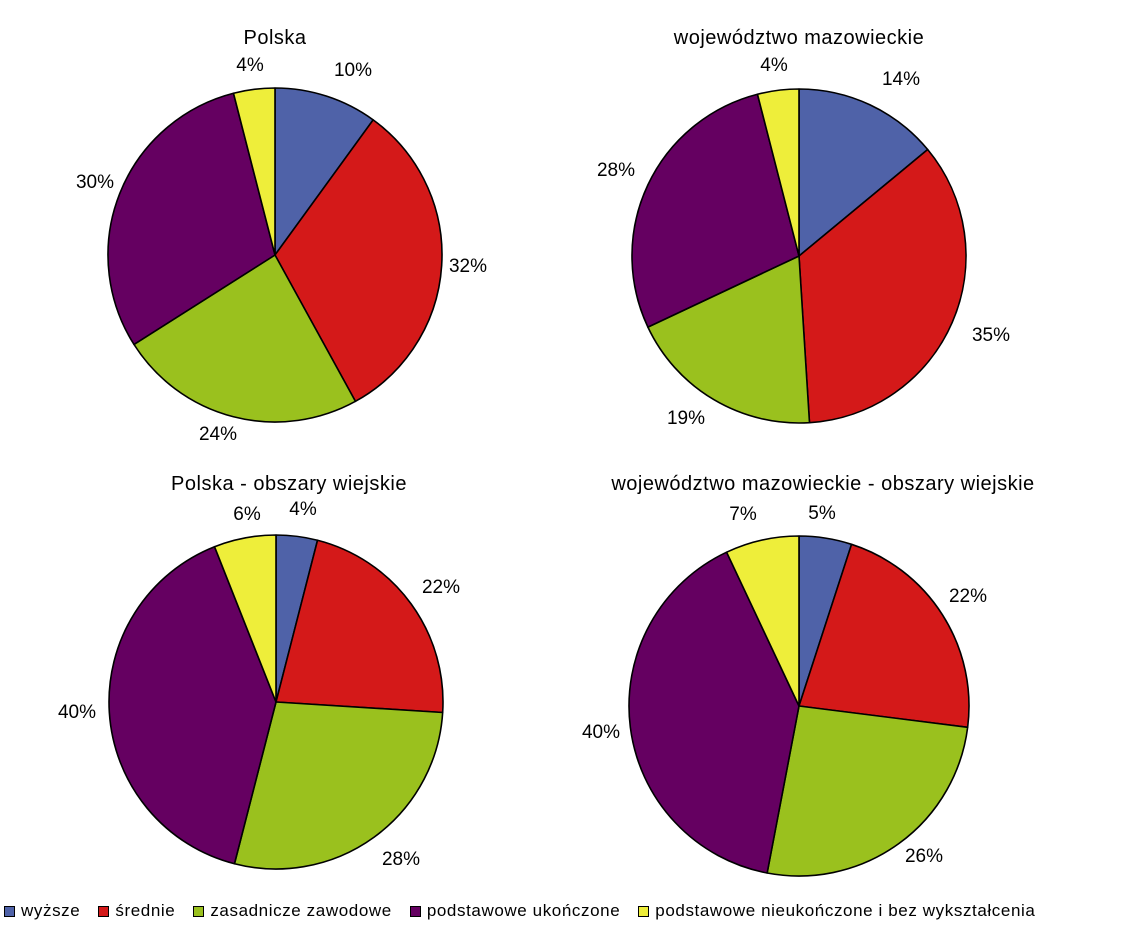  What do you see at coordinates (95, 182) in the screenshot?
I see `slice-label: 30%` at bounding box center [95, 182].